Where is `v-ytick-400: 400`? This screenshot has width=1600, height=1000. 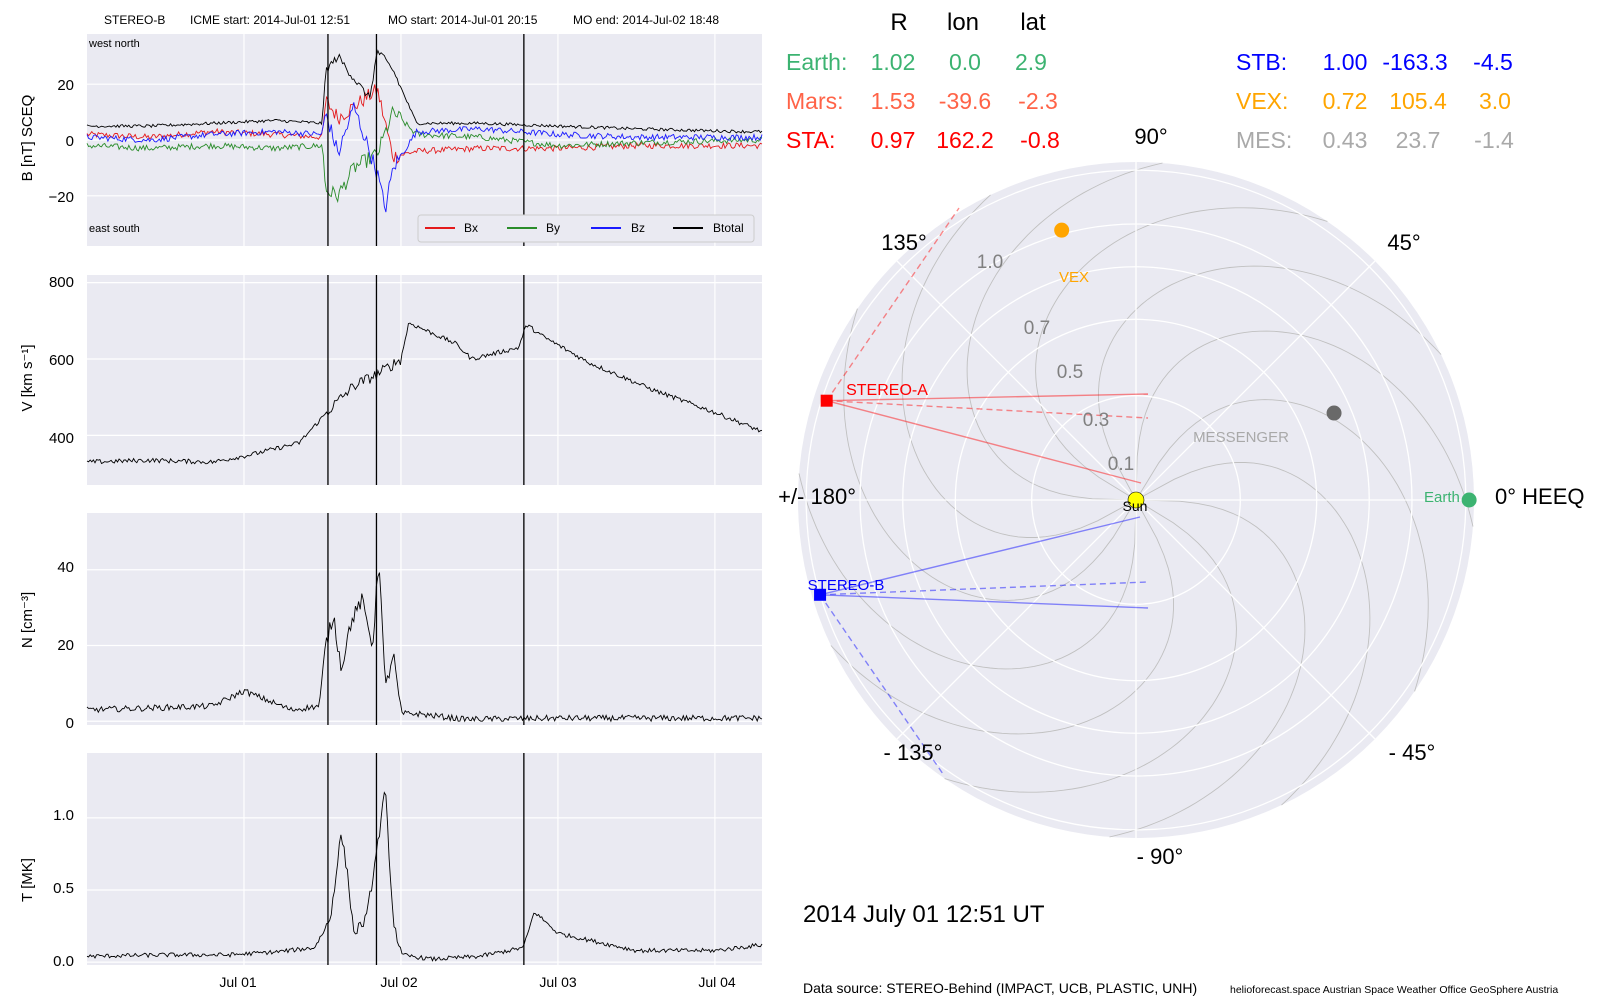
v-ytick-400: 400 is located at coordinates (61, 438).